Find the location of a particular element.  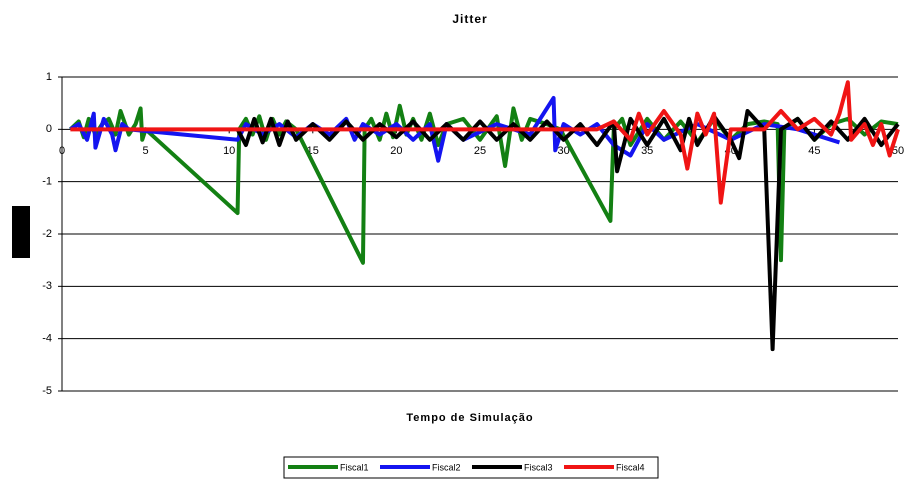

chart-title: Jitter is located at coordinates (469, 19).